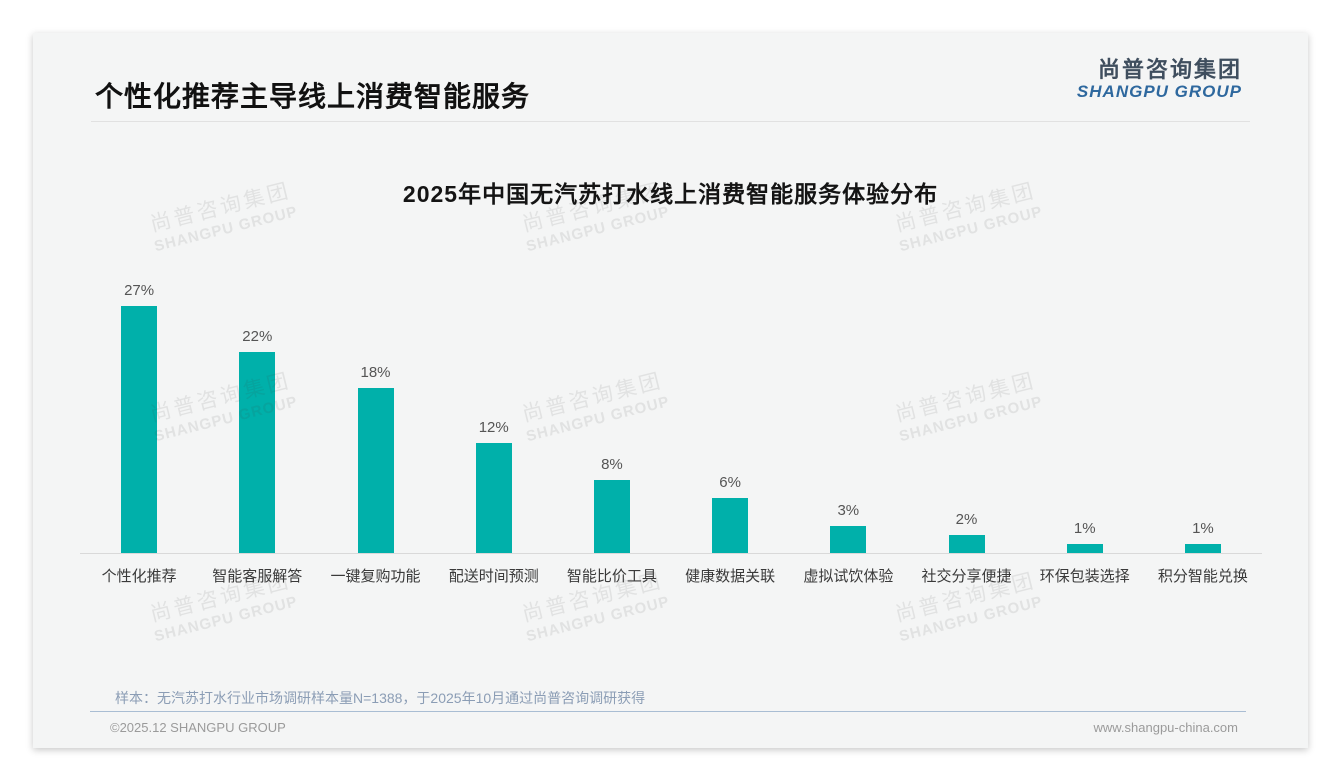  I want to click on page-title: 个性化推荐主导线上消费智能服务, so click(313, 96).